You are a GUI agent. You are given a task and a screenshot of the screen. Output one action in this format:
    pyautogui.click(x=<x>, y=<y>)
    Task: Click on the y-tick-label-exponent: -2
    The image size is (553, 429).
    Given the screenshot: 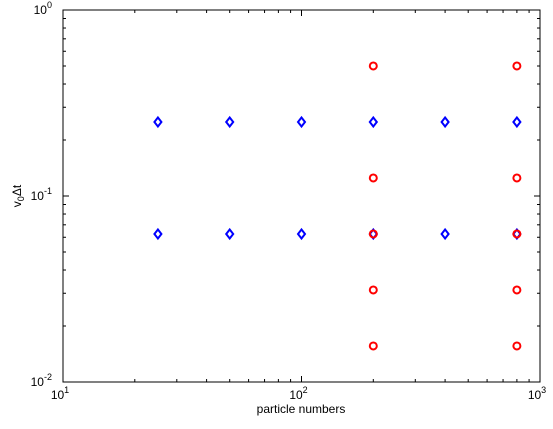 What is the action you would take?
    pyautogui.click(x=48, y=377)
    